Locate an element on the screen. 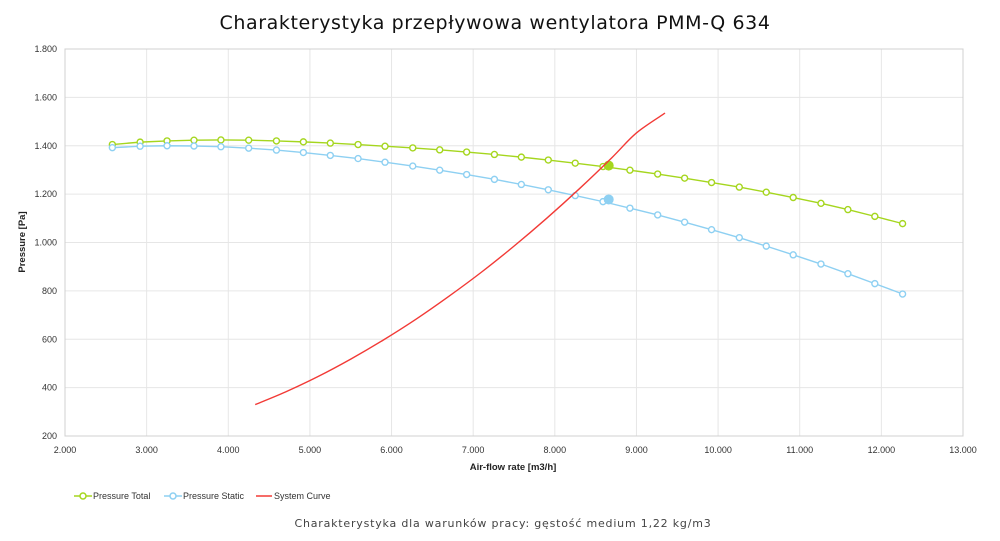 Image resolution: width=1000 pixels, height=541 pixels. y-tick-label: 1.000 is located at coordinates (45, 243).